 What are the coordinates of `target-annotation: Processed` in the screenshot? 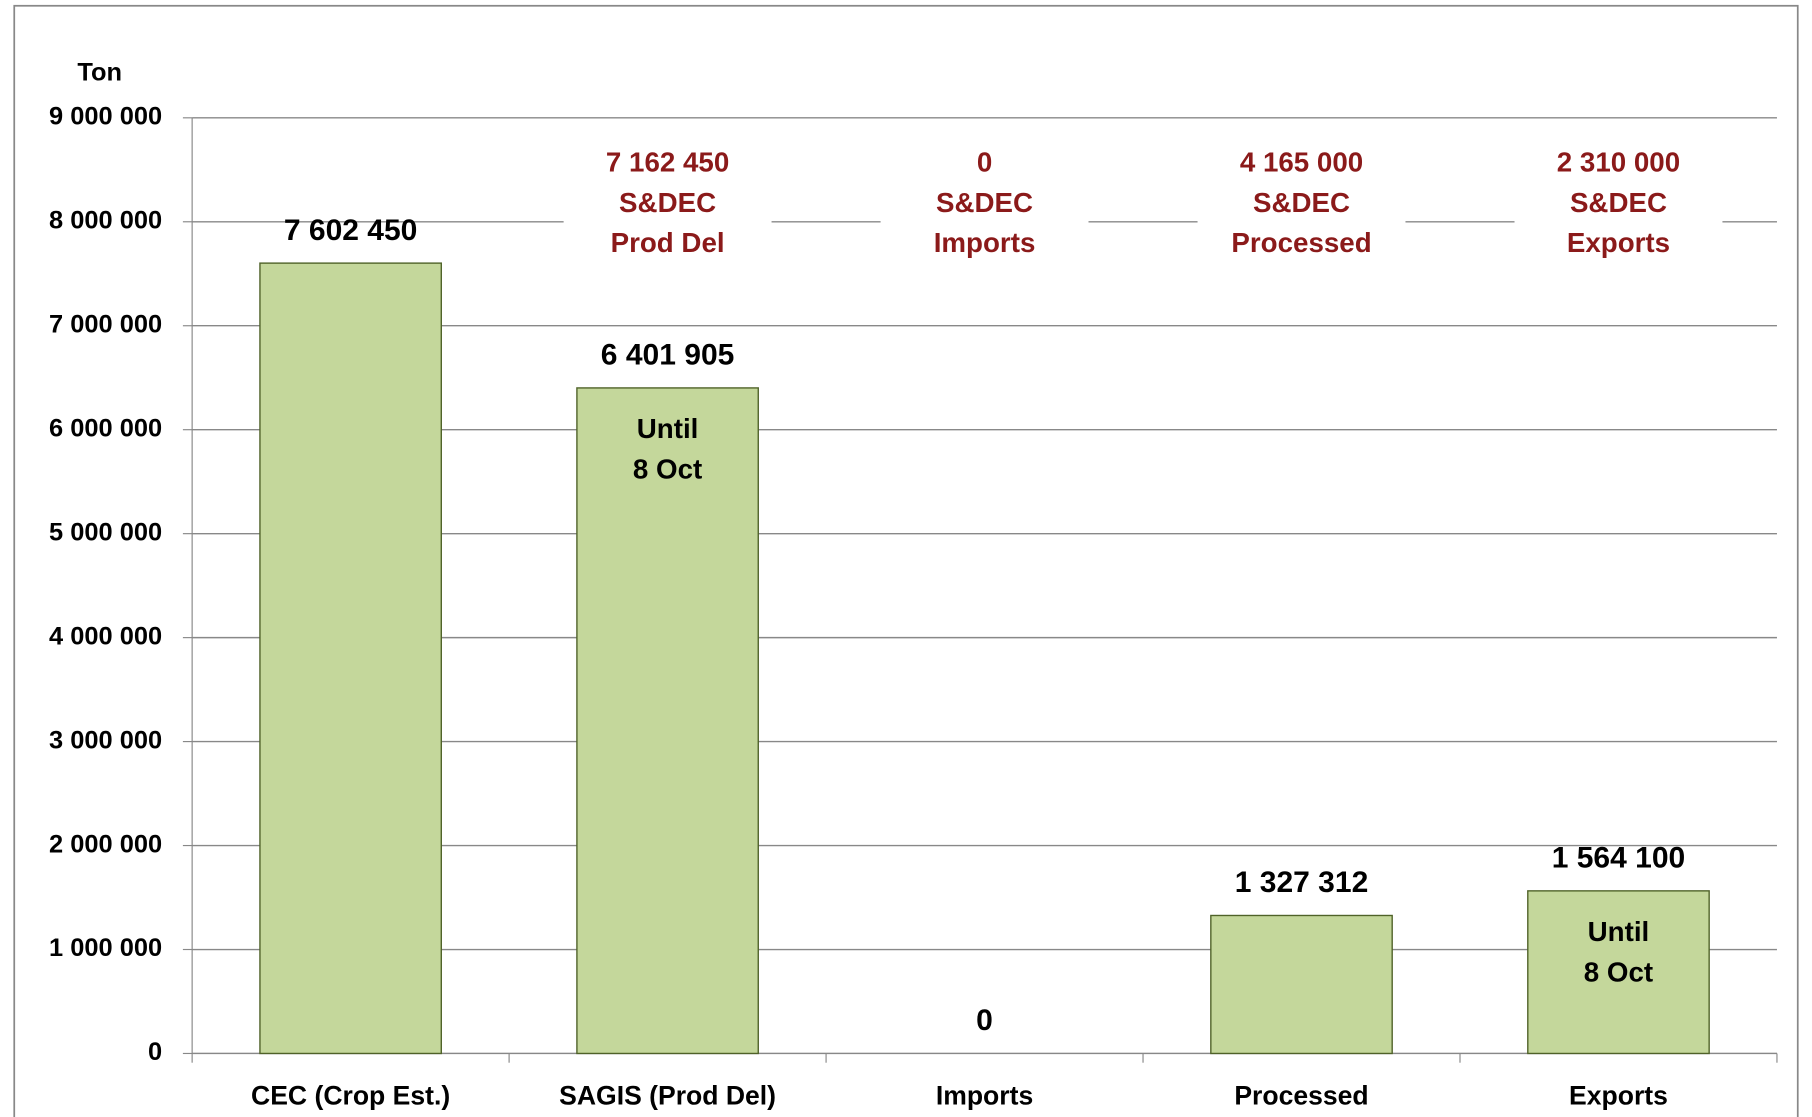 It's located at (1301, 242).